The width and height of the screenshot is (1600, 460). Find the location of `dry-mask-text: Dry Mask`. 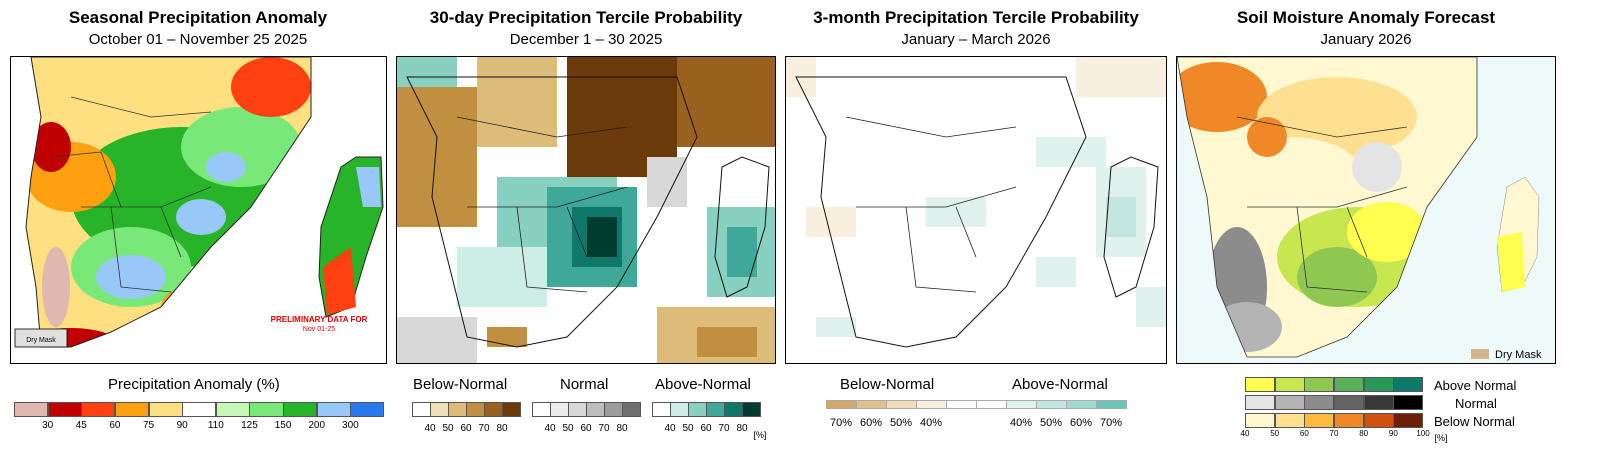

dry-mask-text: Dry Mask is located at coordinates (41, 340).